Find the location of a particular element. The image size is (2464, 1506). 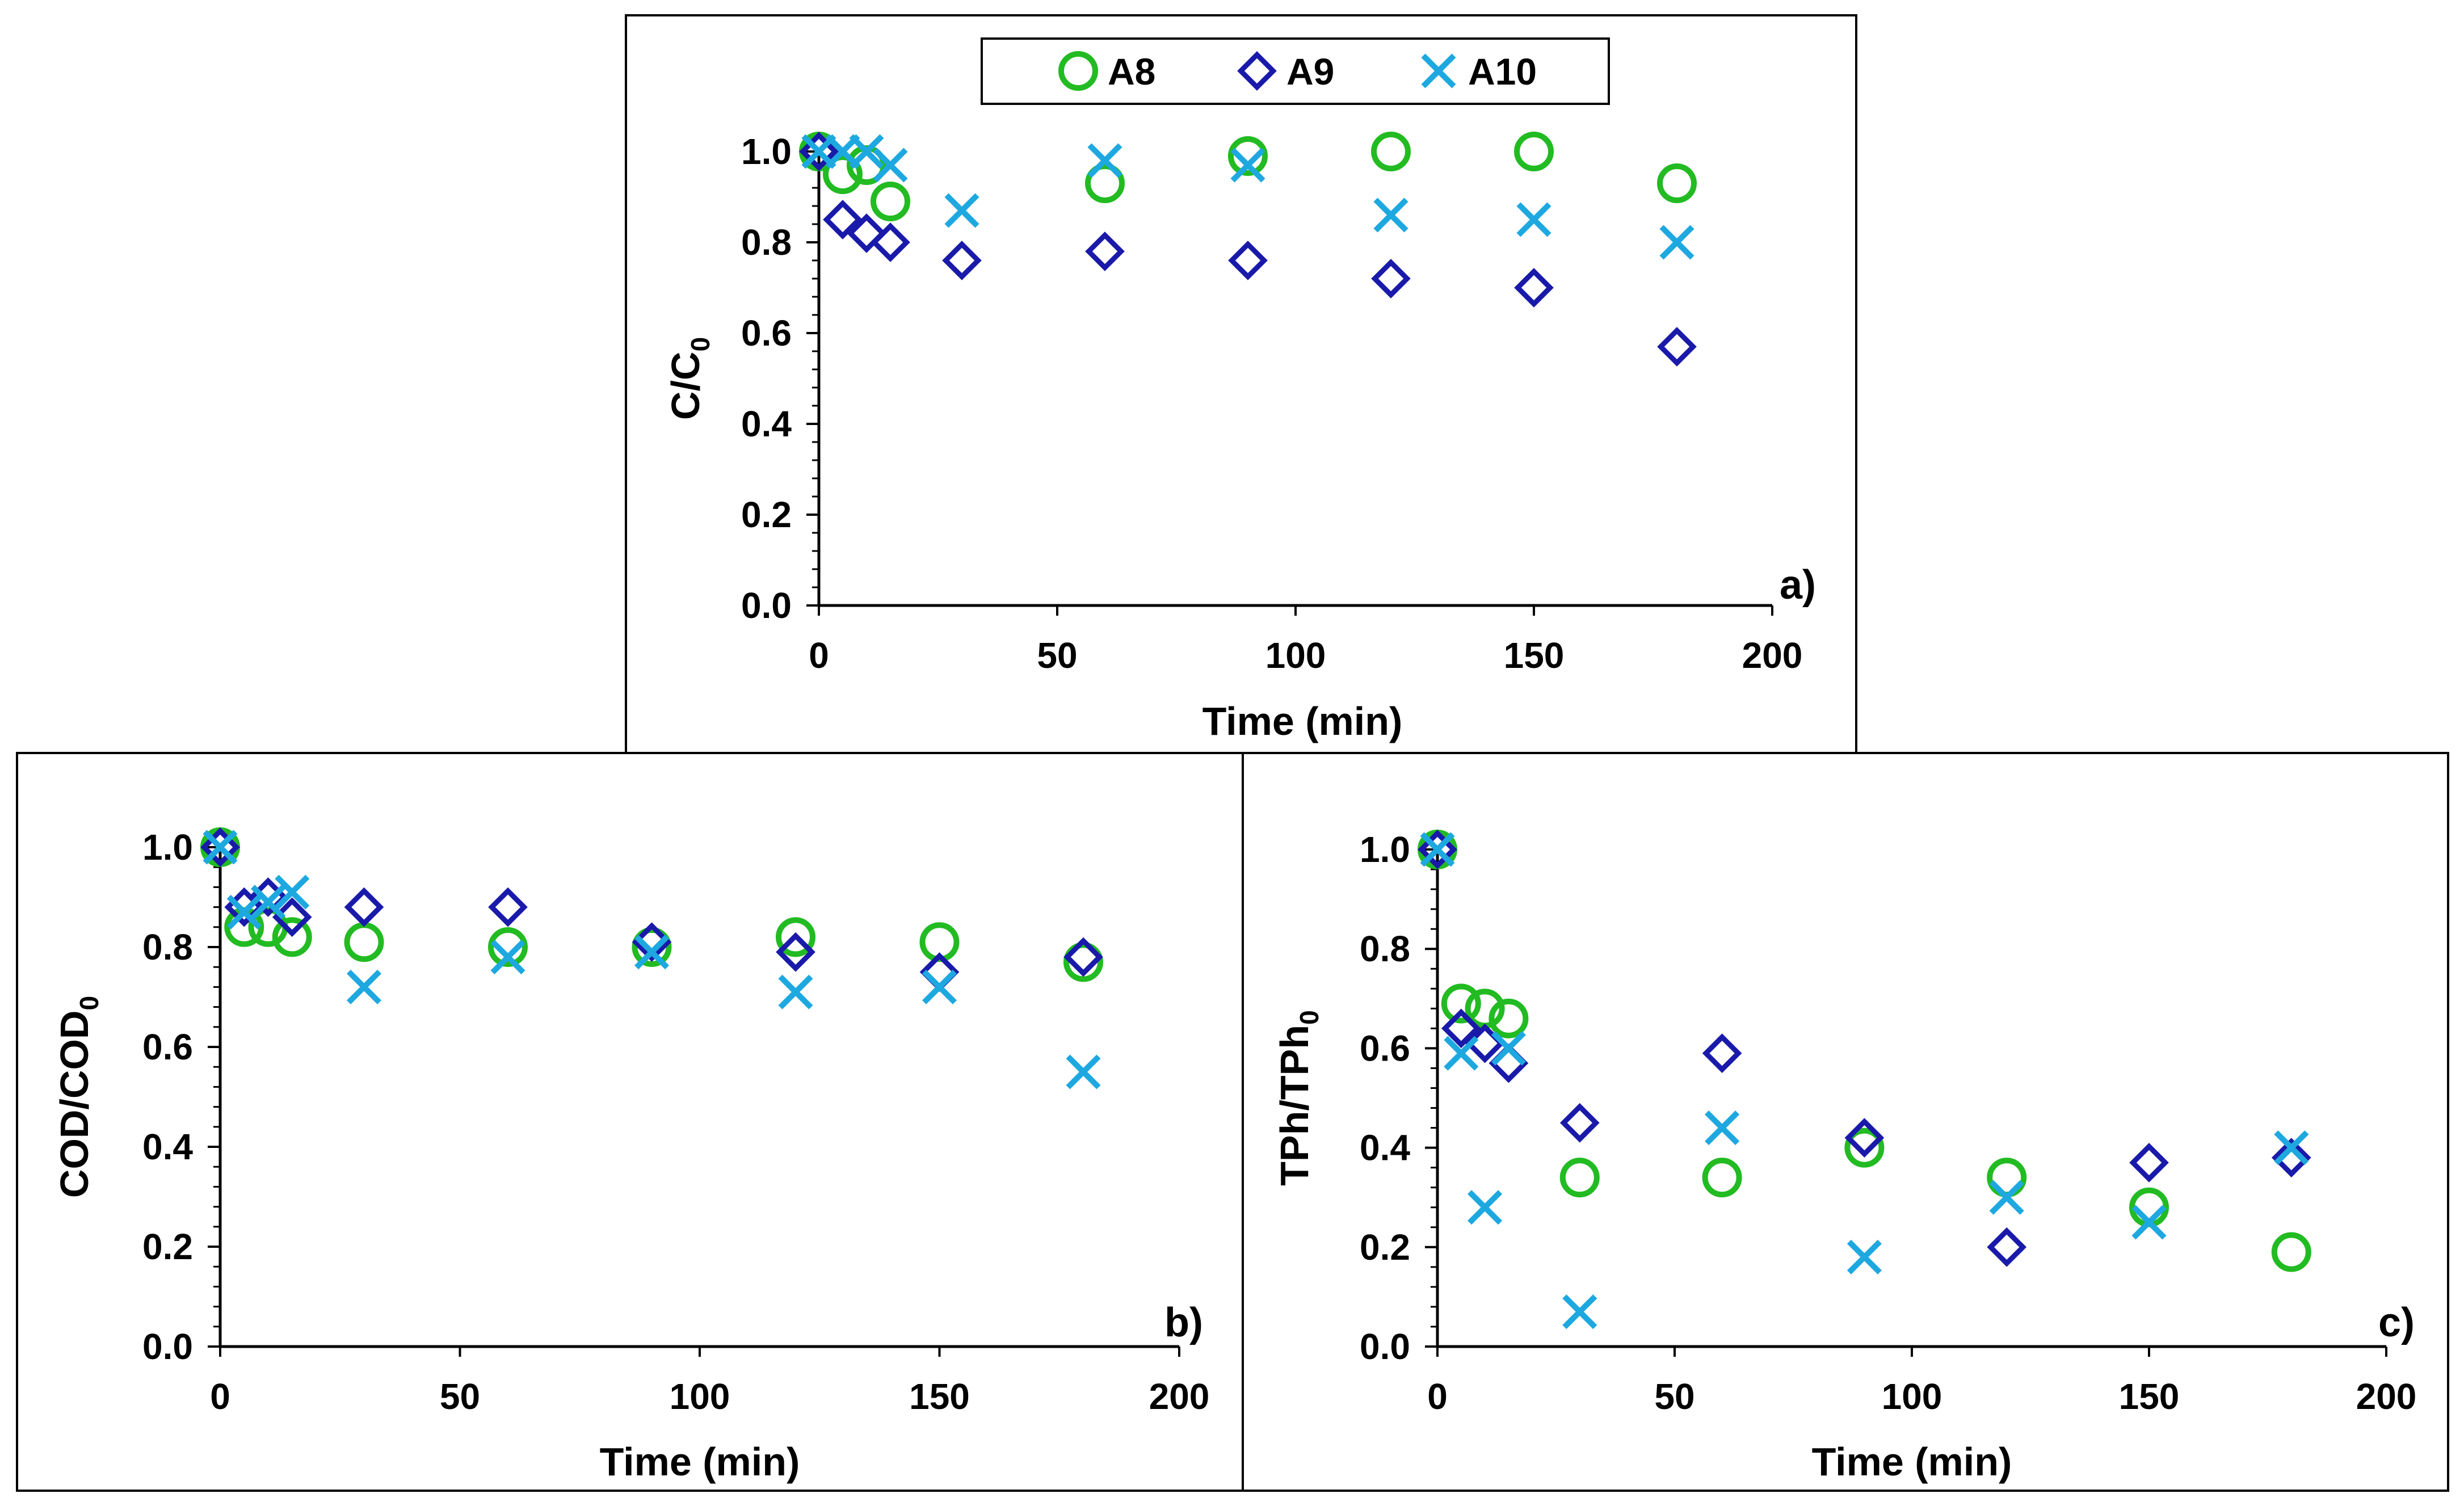

panel-a-label: a) is located at coordinates (1798, 585).